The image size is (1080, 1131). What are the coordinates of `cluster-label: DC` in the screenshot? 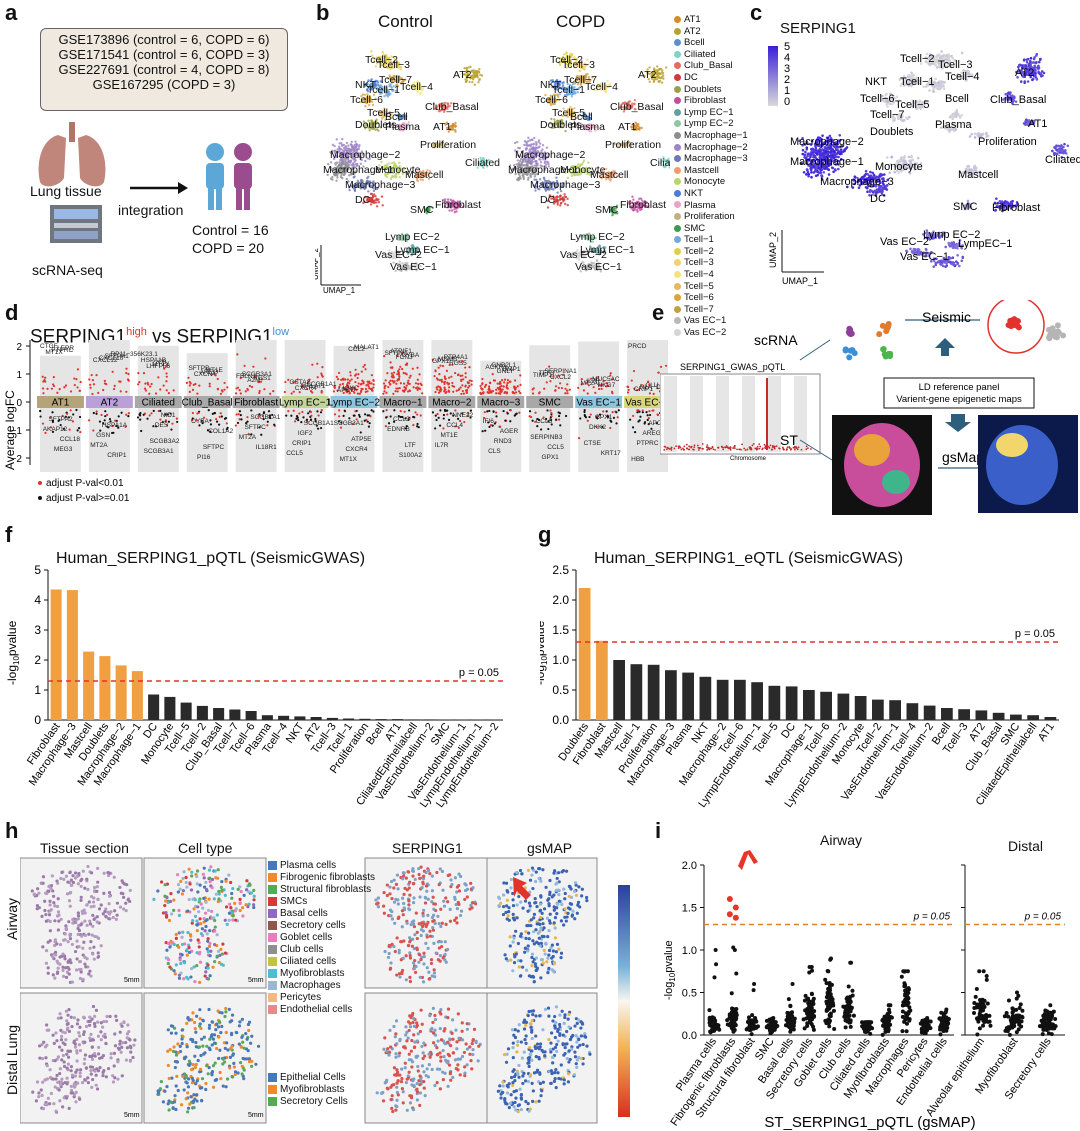 It's located at (363, 200).